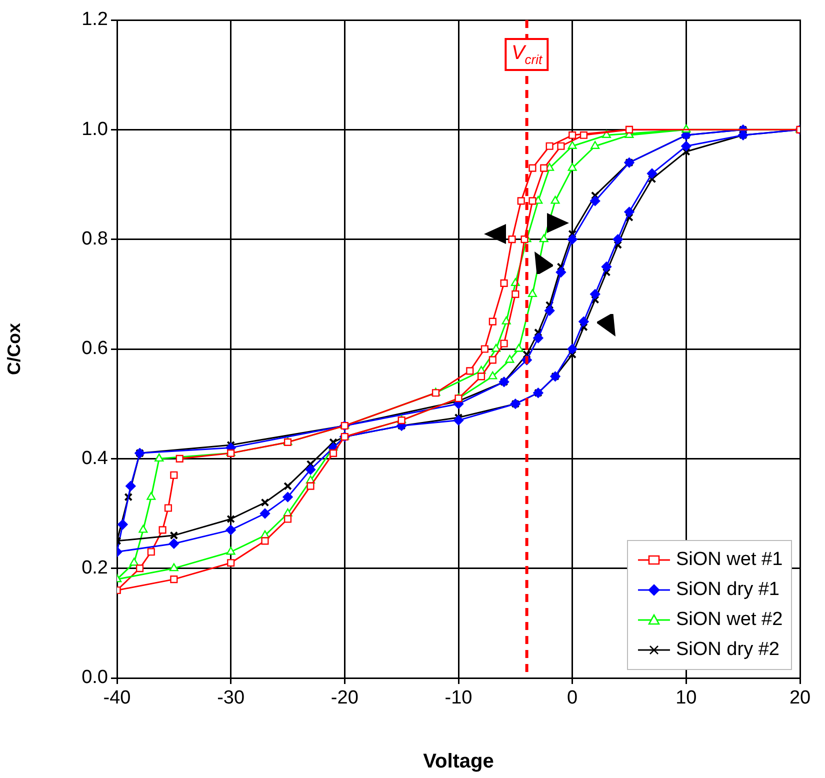  Describe the element at coordinates (231, 698) in the screenshot. I see `x-tick-label: -30` at that location.